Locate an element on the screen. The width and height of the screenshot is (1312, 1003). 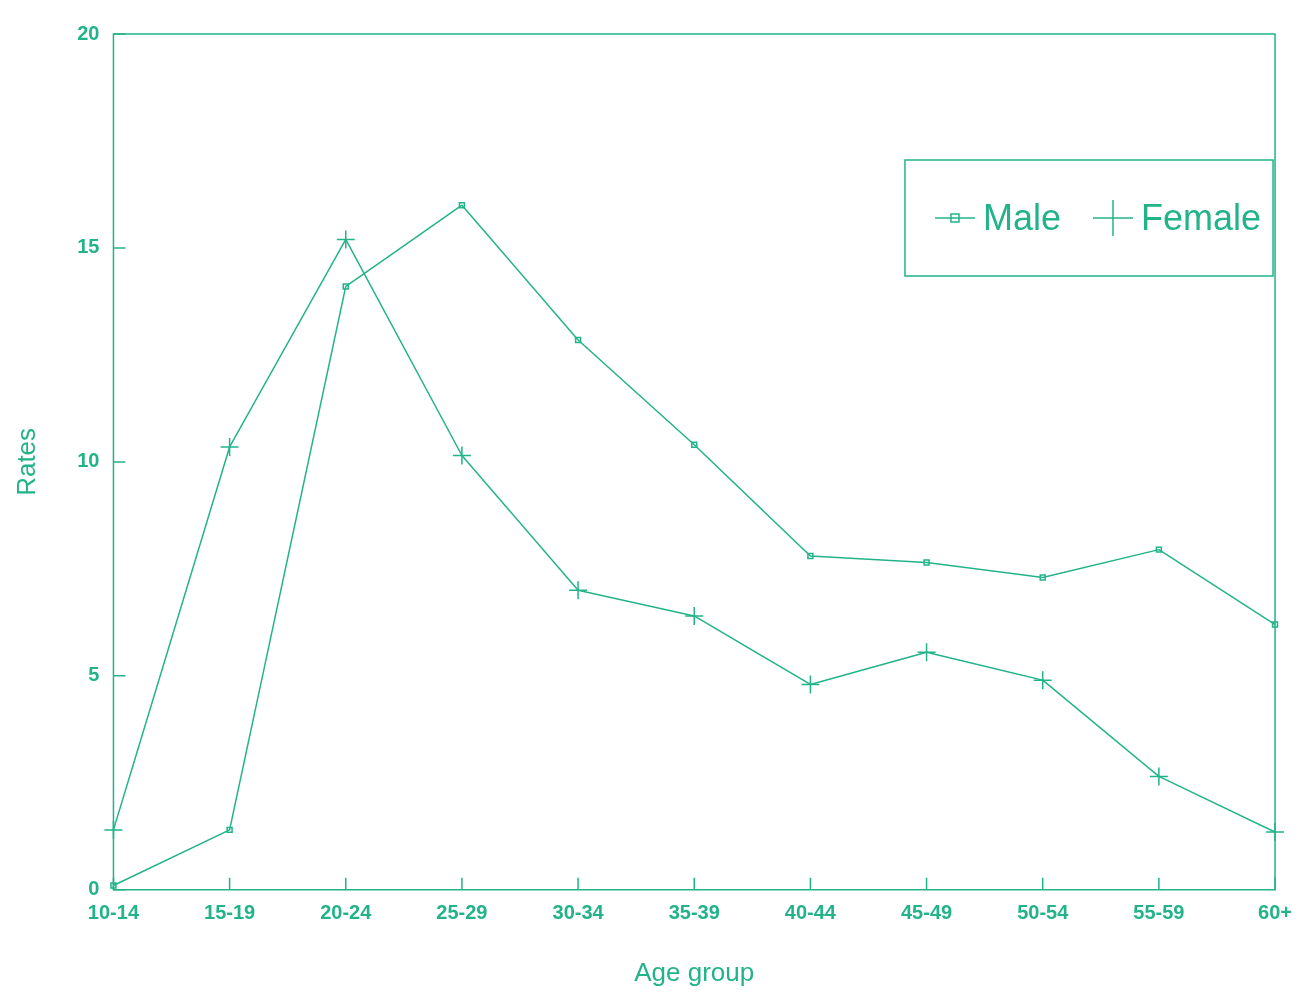
y-tick-label: 15 is located at coordinates (88, 246).